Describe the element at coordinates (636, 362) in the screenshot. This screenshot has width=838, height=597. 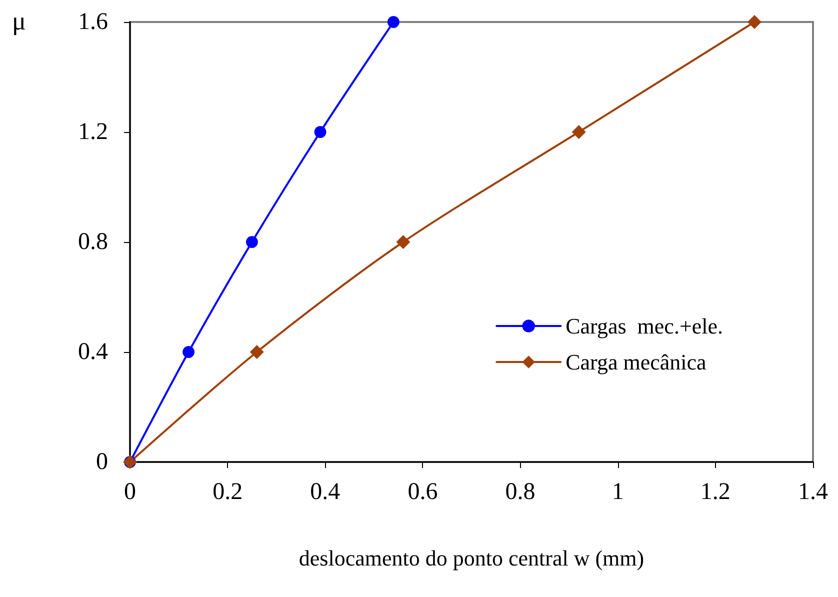
I see `legend-label: Carga mecânica` at that location.